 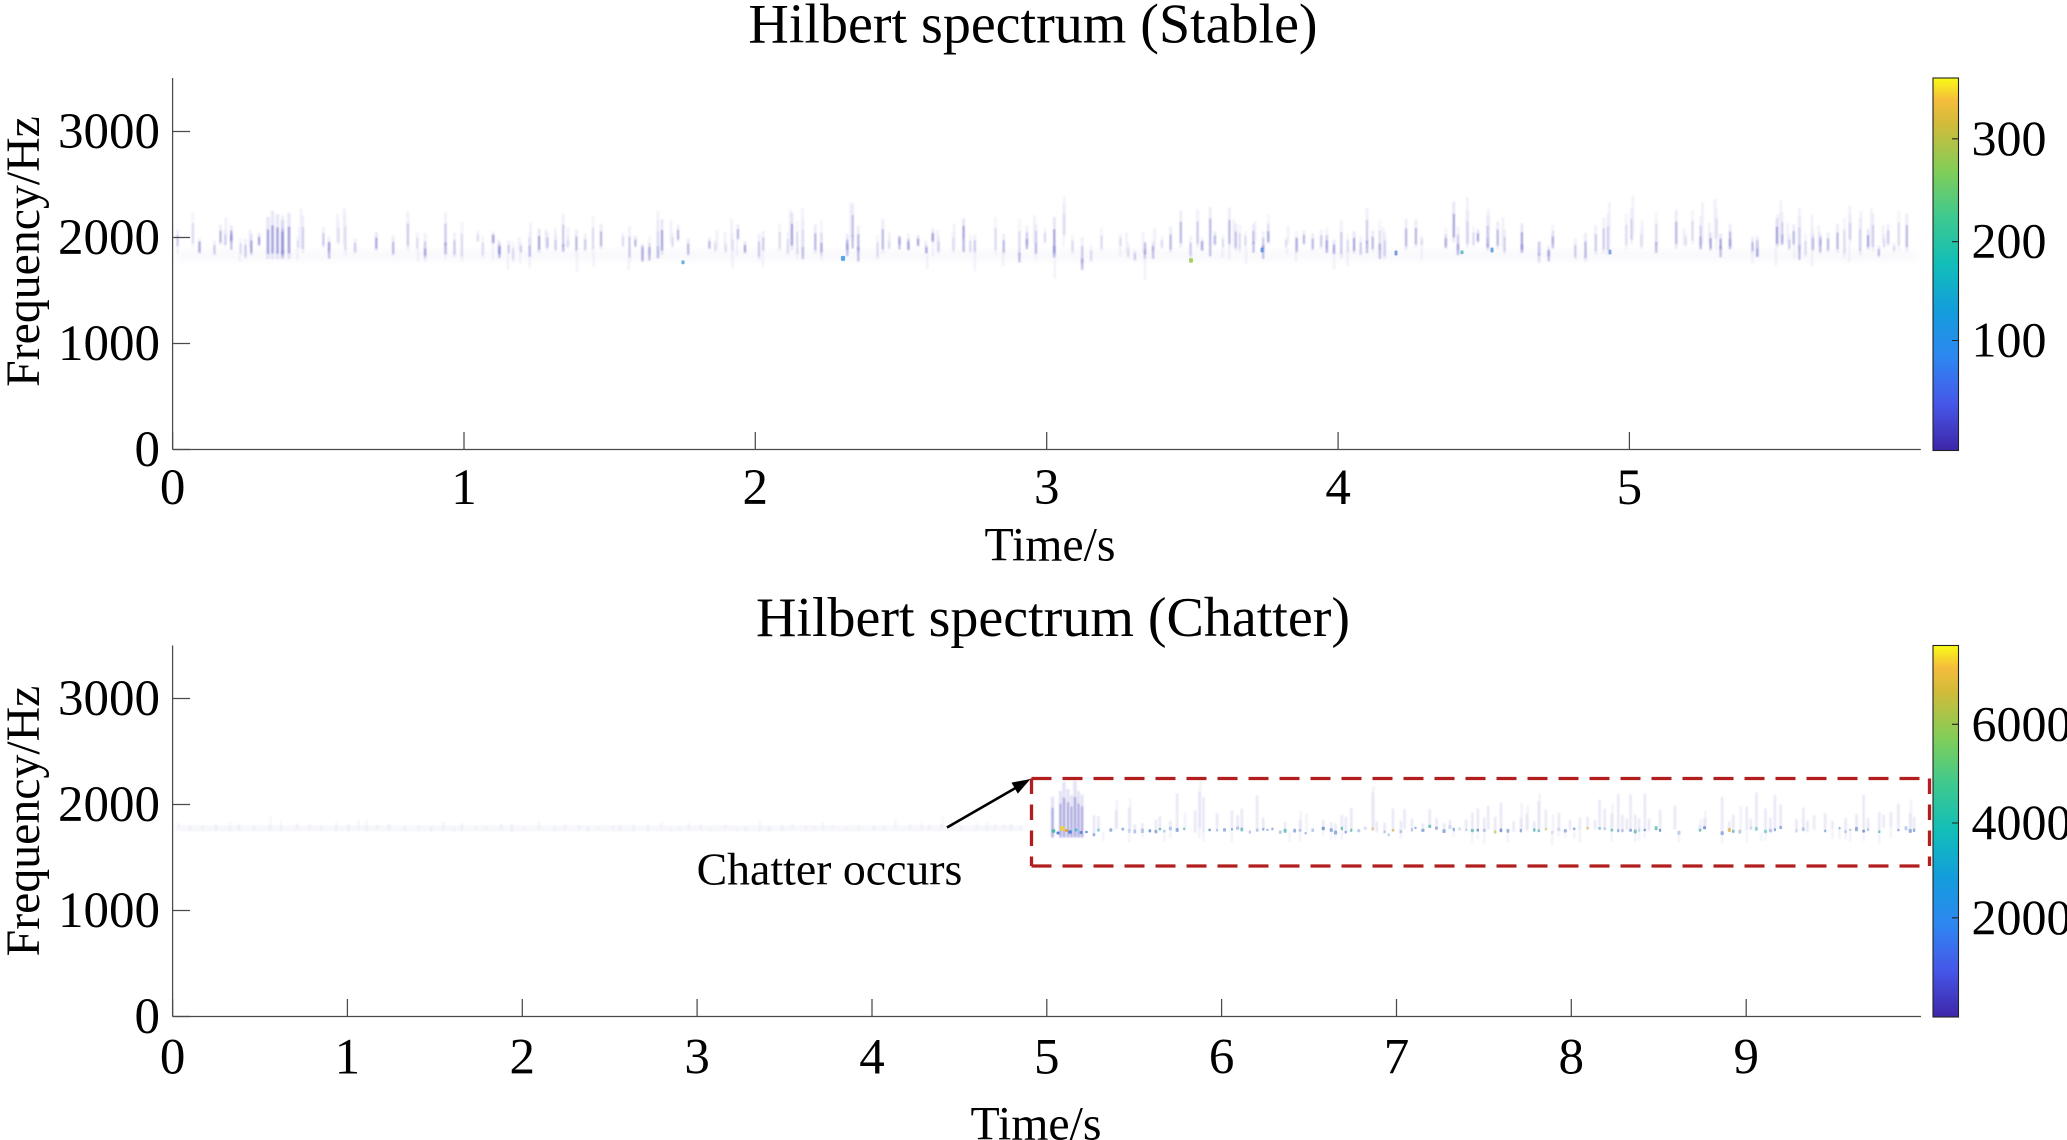 I want to click on svg-text: 6, so click(x=1222, y=1058).